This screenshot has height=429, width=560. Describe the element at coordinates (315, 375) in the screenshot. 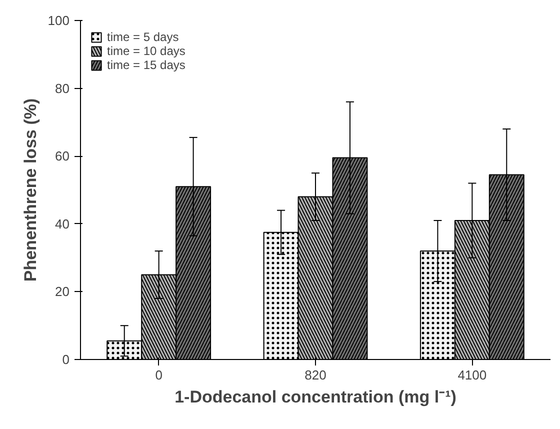

I see `x-tick-label: 820` at that location.